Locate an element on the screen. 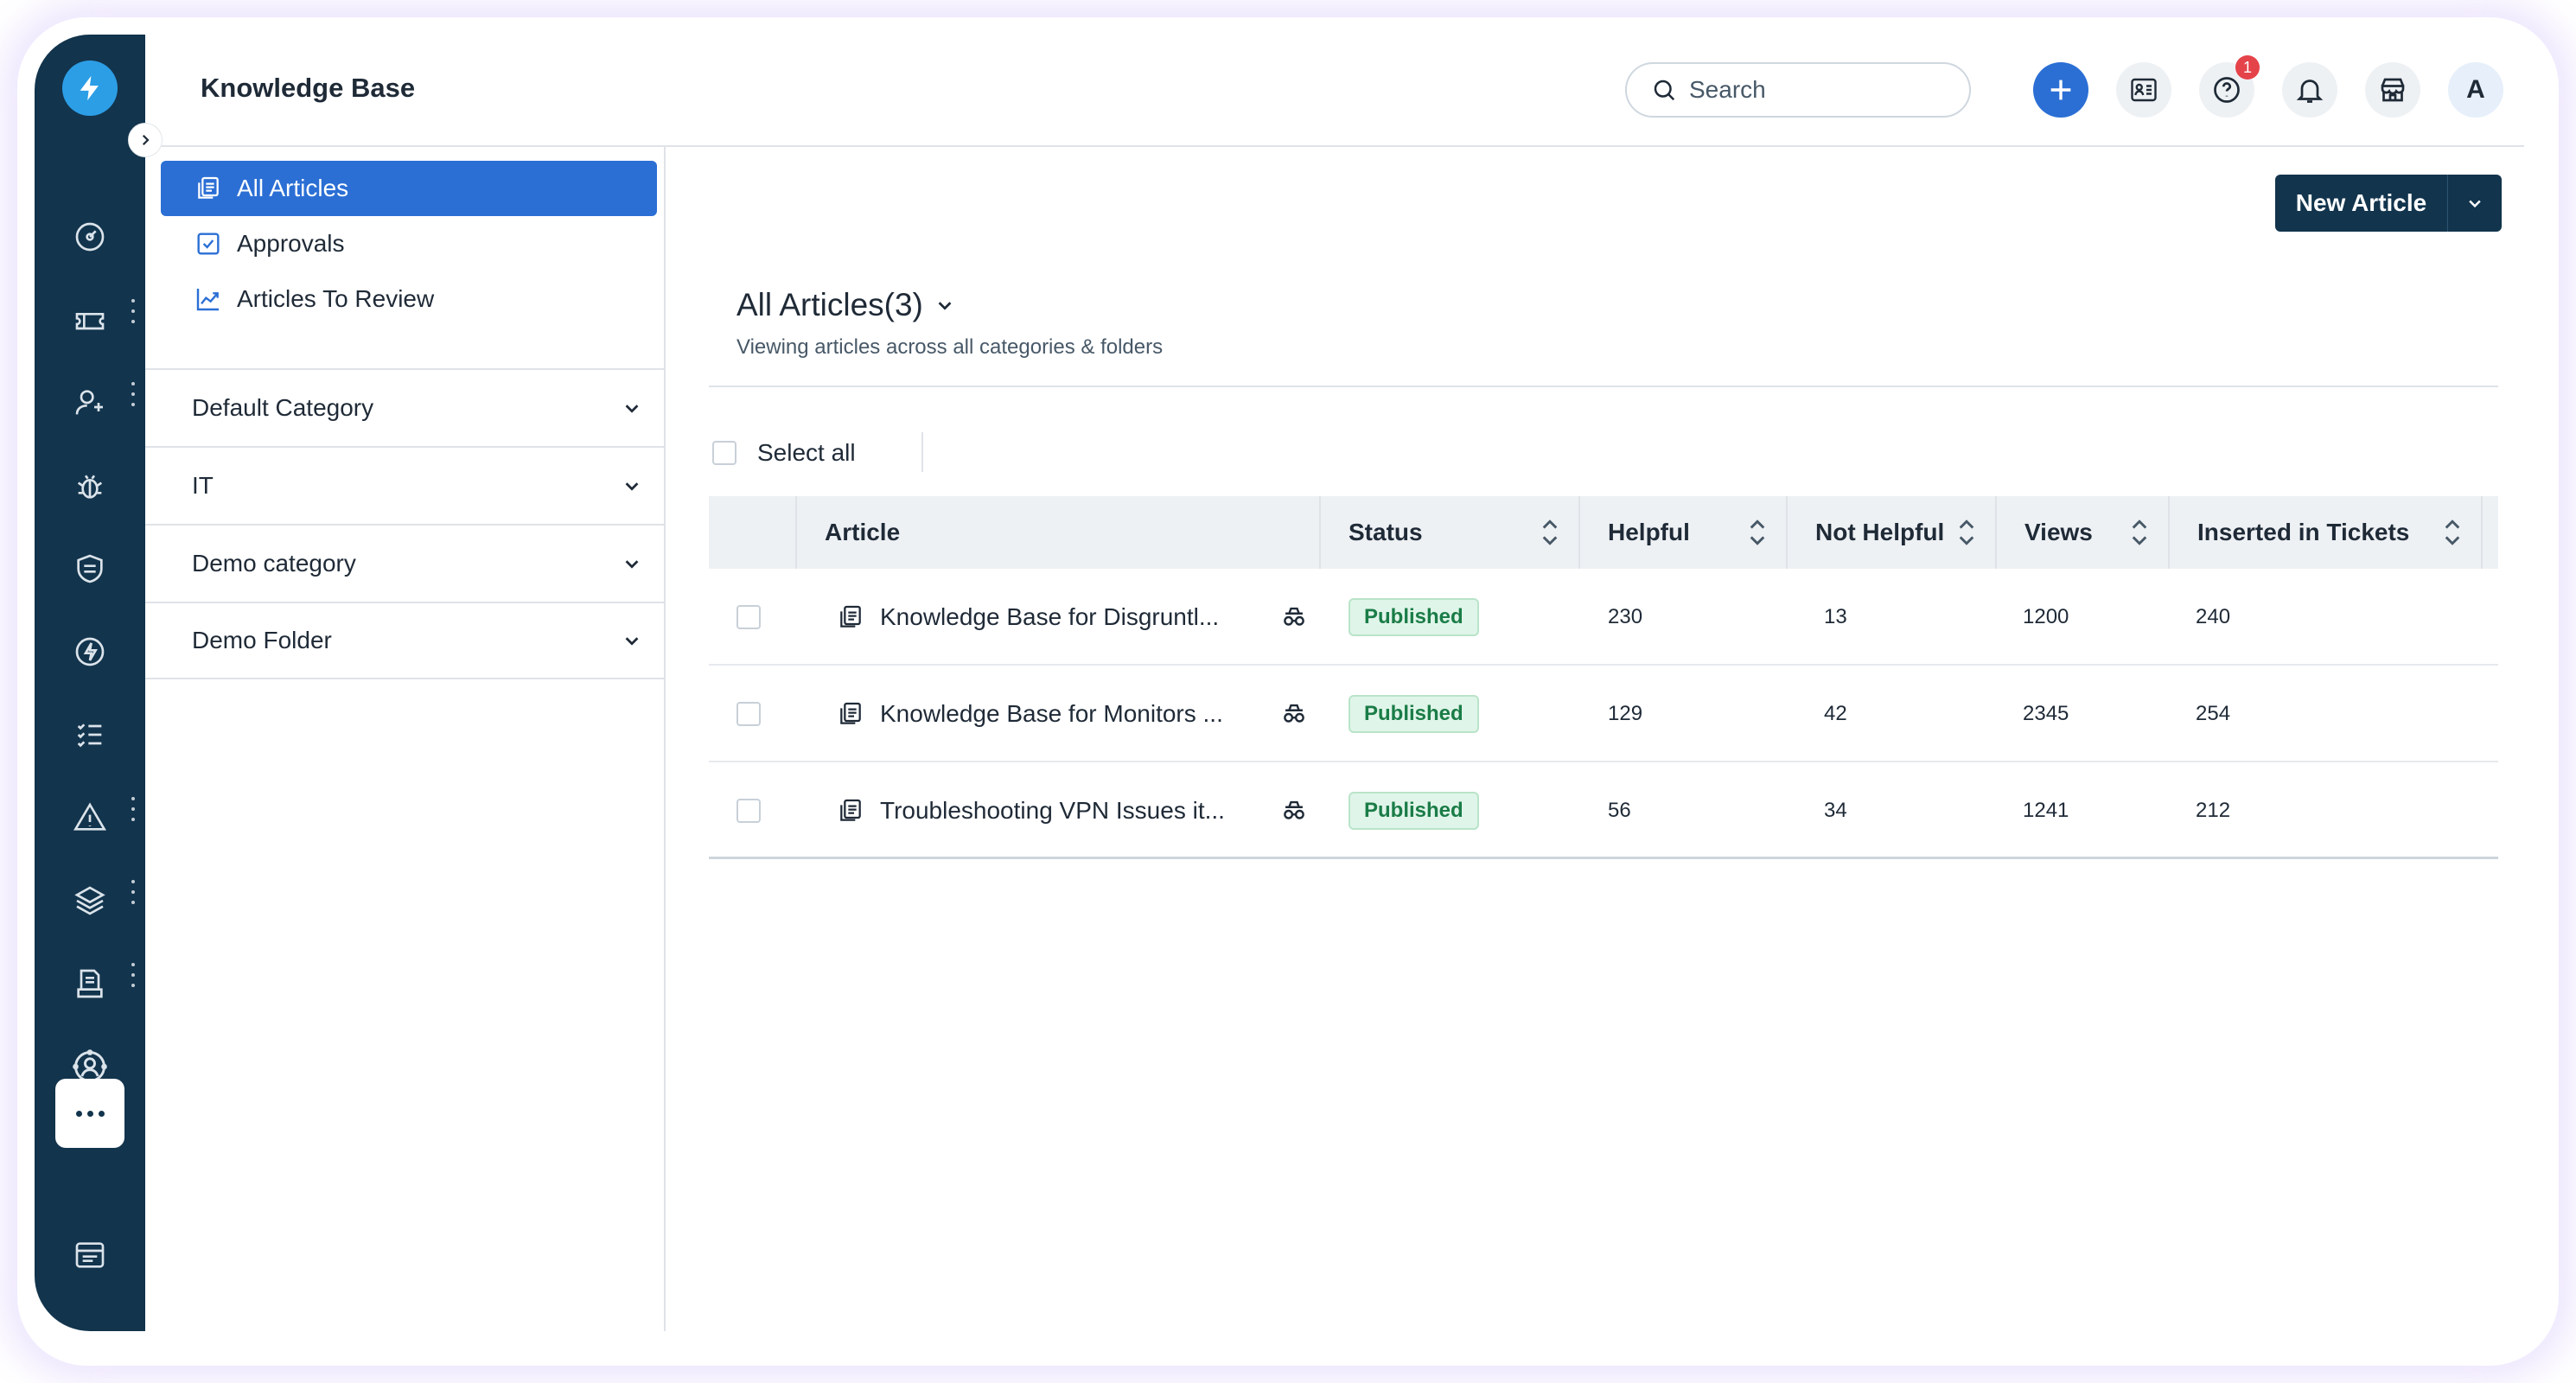 This screenshot has width=2576, height=1383. category-it: IT is located at coordinates (404, 485).